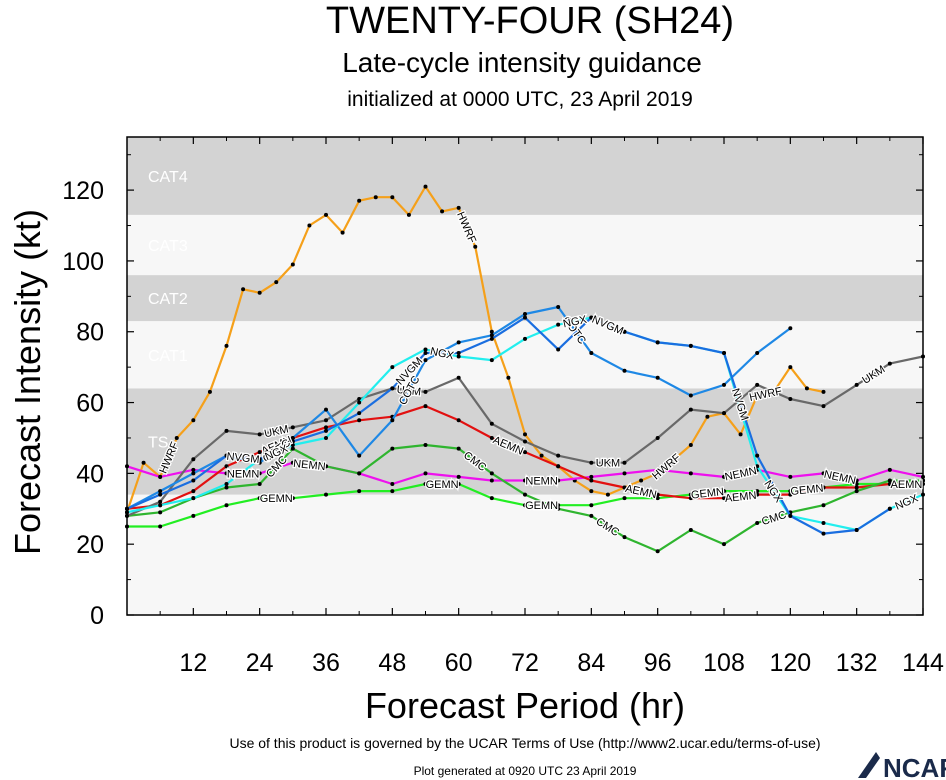 This screenshot has width=946, height=780. I want to click on ncar-logo-text: NCAR, so click(914, 766).